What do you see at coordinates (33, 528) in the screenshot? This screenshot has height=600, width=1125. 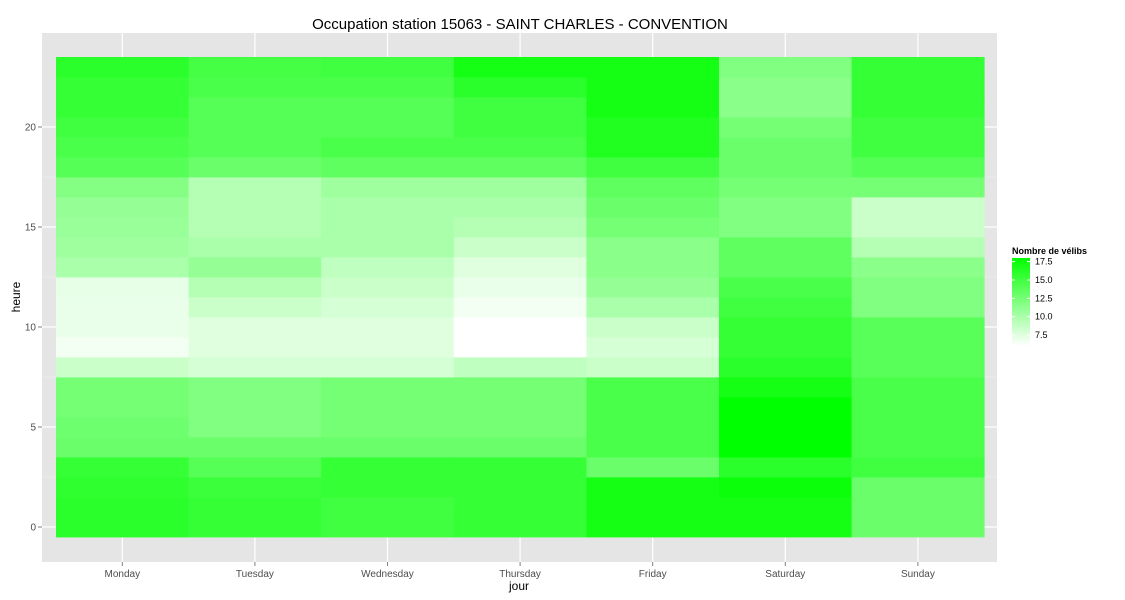 I see `y-tick-label: 0` at bounding box center [33, 528].